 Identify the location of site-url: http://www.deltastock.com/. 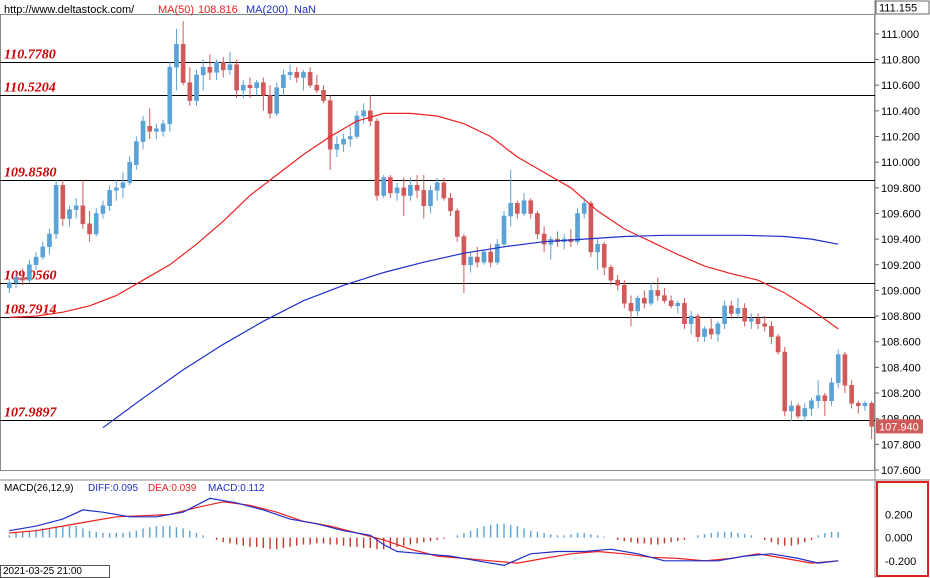
(69, 10).